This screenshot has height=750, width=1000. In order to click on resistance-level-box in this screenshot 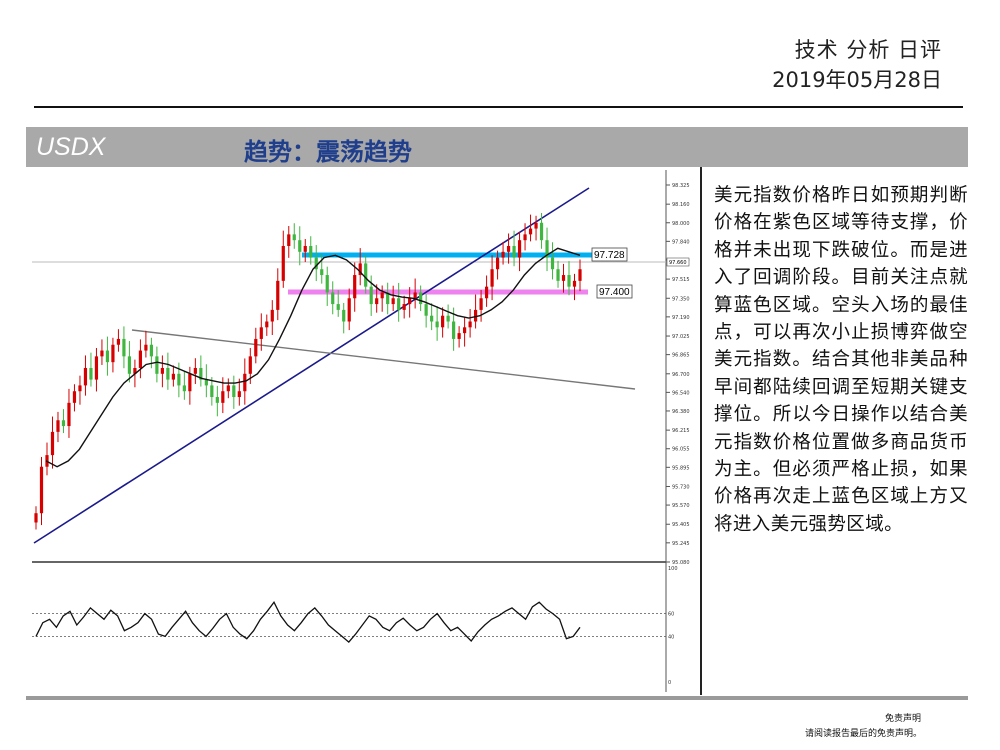, I will do `click(609, 254)`.